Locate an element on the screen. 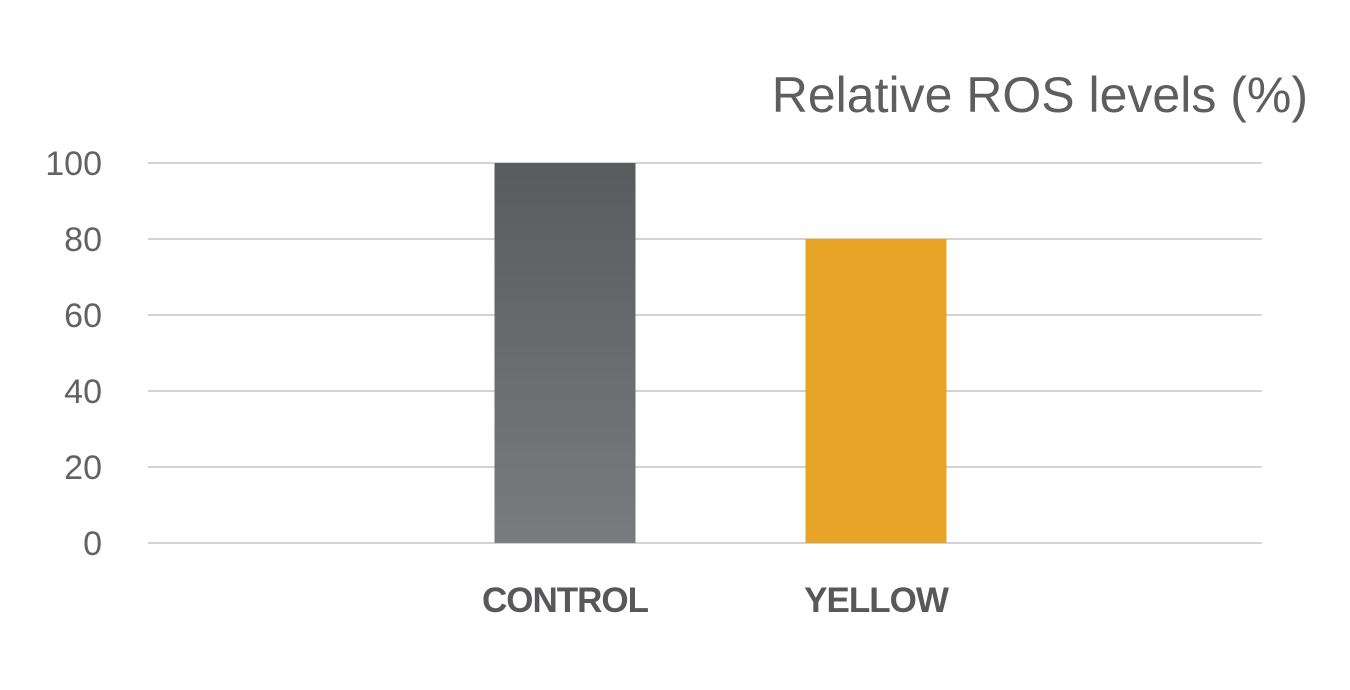 This screenshot has height=690, width=1350. y-tick-label: 0 is located at coordinates (92, 544).